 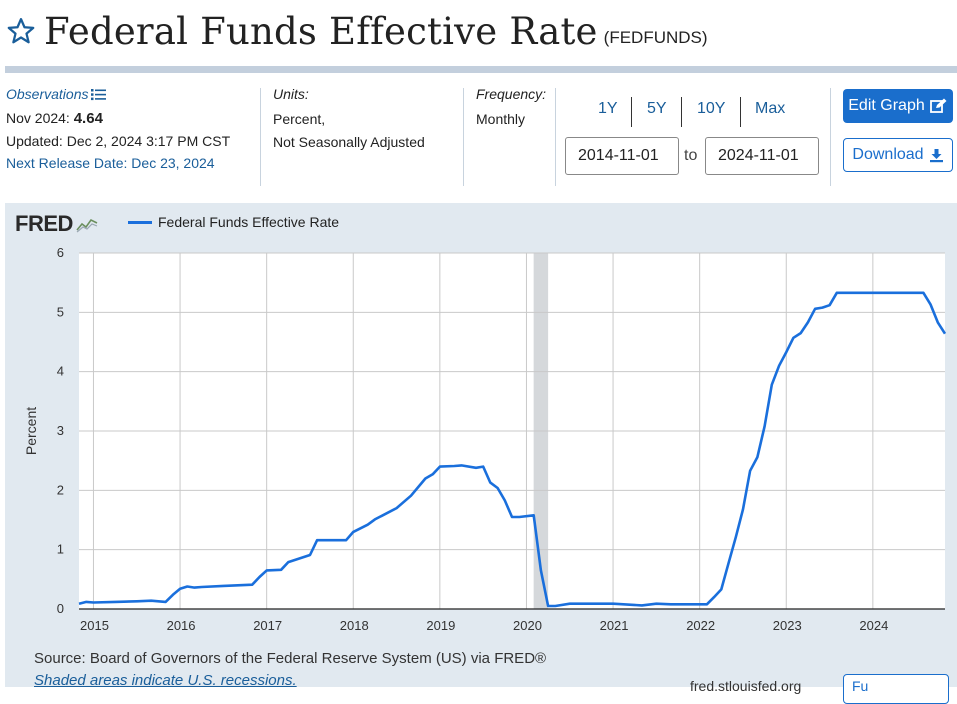 What do you see at coordinates (60, 489) in the screenshot?
I see `y-tick-label: 2` at bounding box center [60, 489].